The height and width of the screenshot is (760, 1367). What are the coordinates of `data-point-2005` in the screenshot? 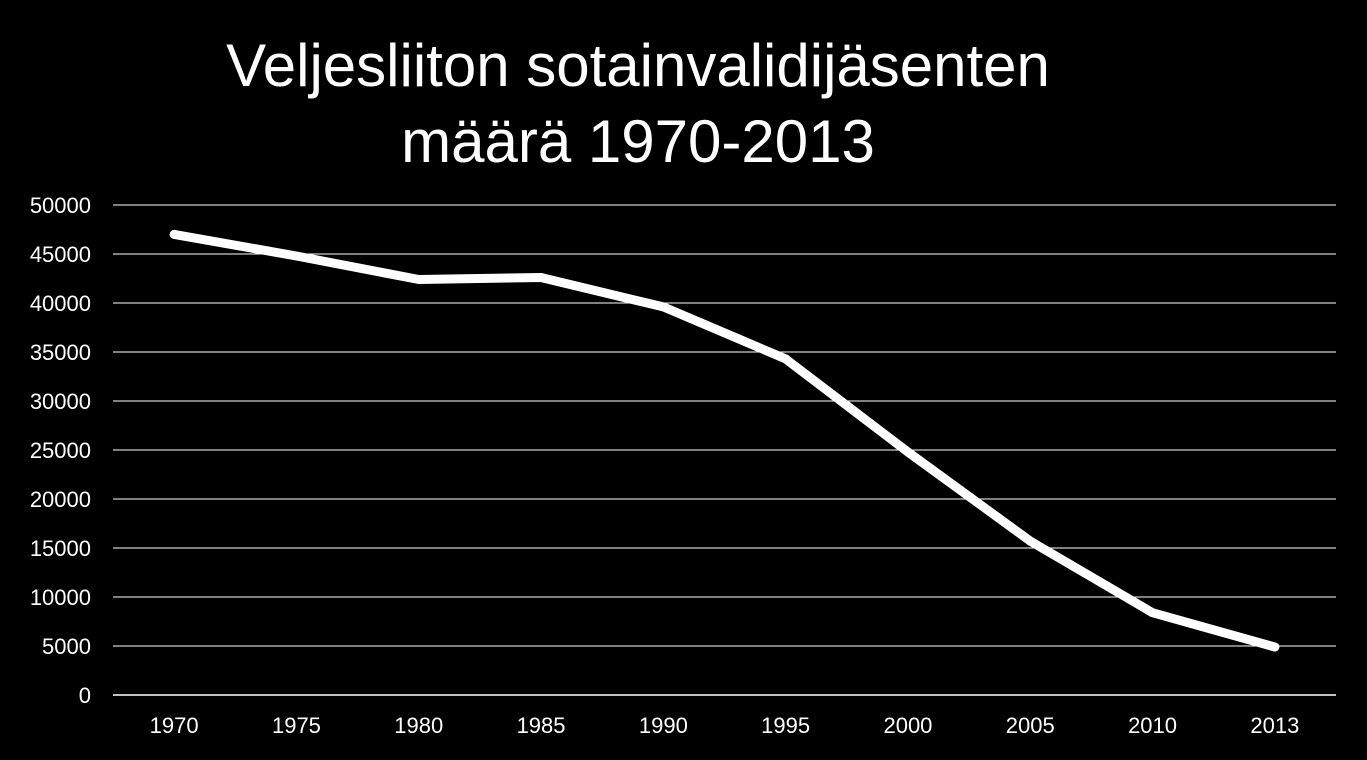 It's located at (1030, 541).